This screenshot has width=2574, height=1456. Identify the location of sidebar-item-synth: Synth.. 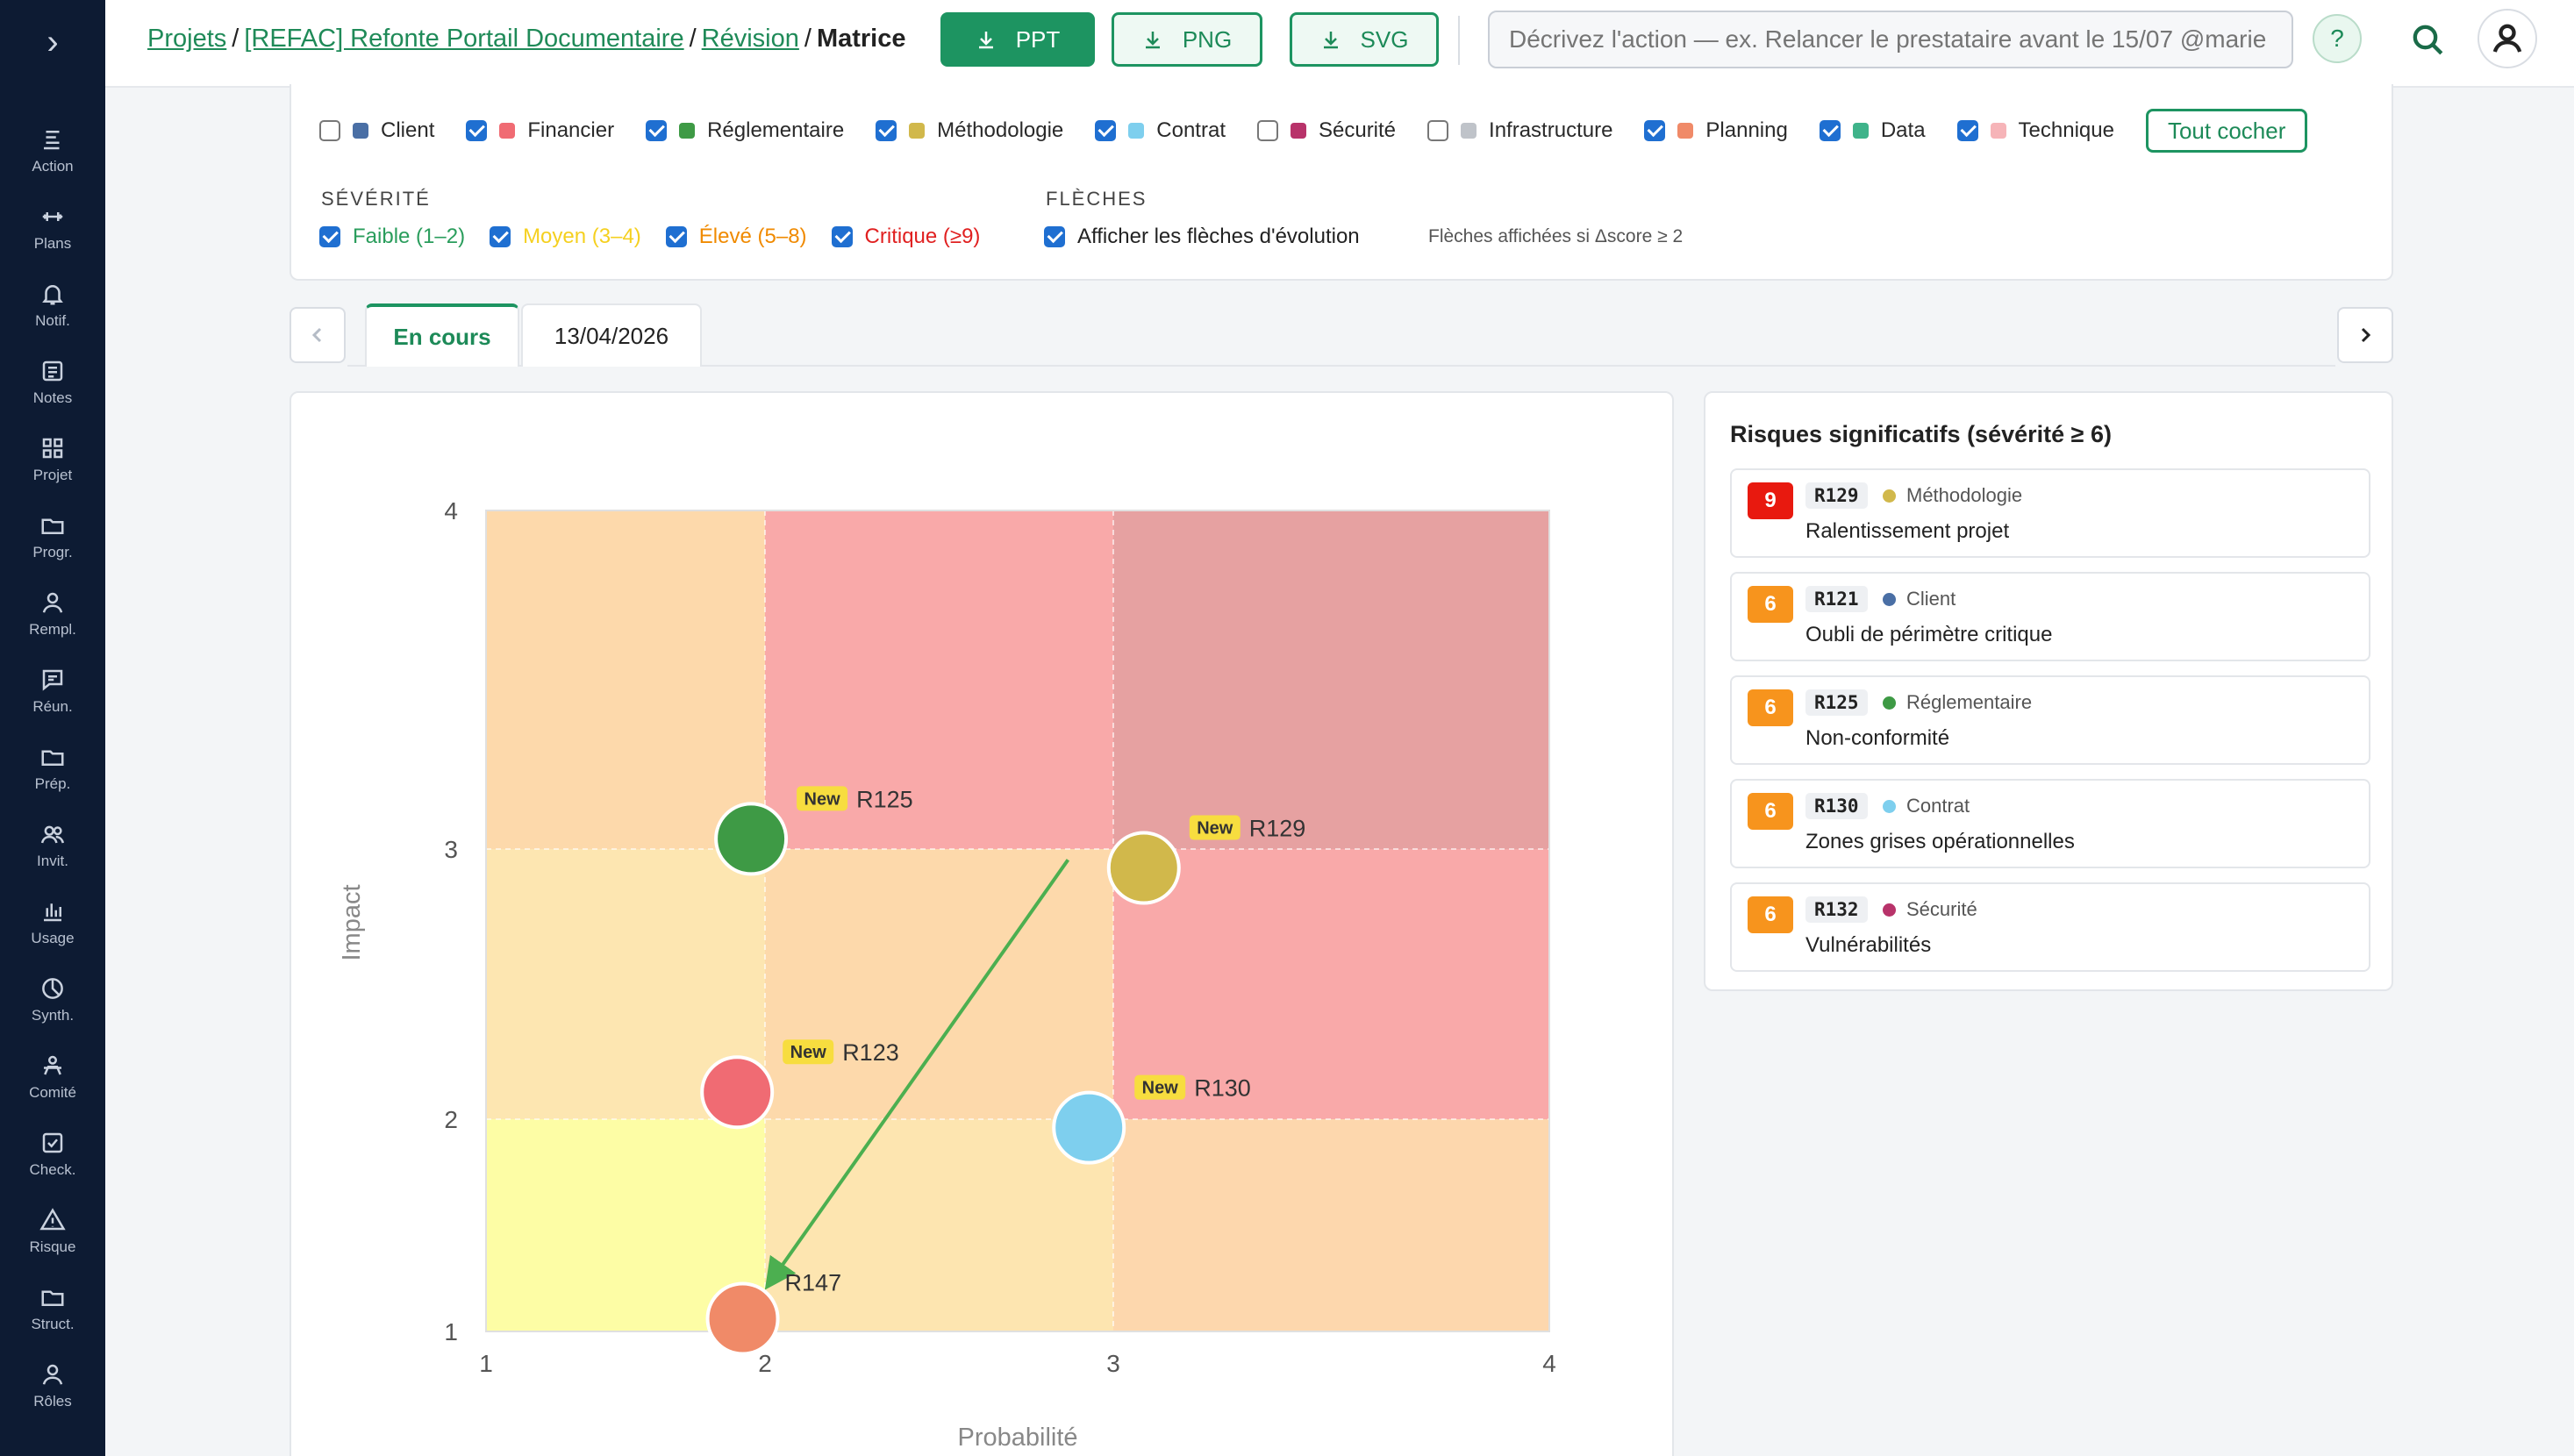
(52, 999).